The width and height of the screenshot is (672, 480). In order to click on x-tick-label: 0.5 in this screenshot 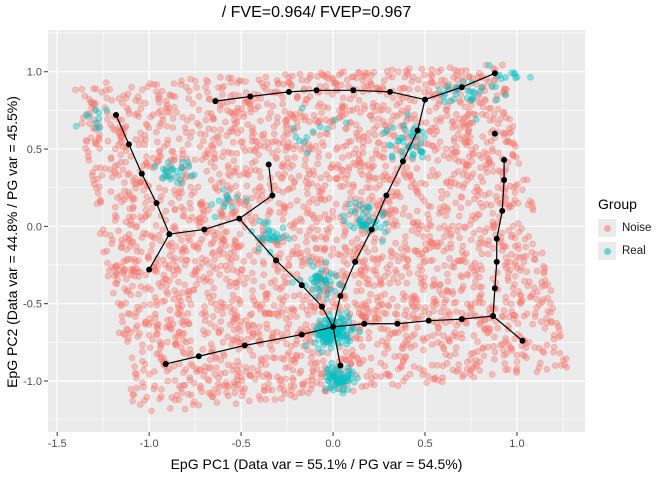, I will do `click(424, 444)`.